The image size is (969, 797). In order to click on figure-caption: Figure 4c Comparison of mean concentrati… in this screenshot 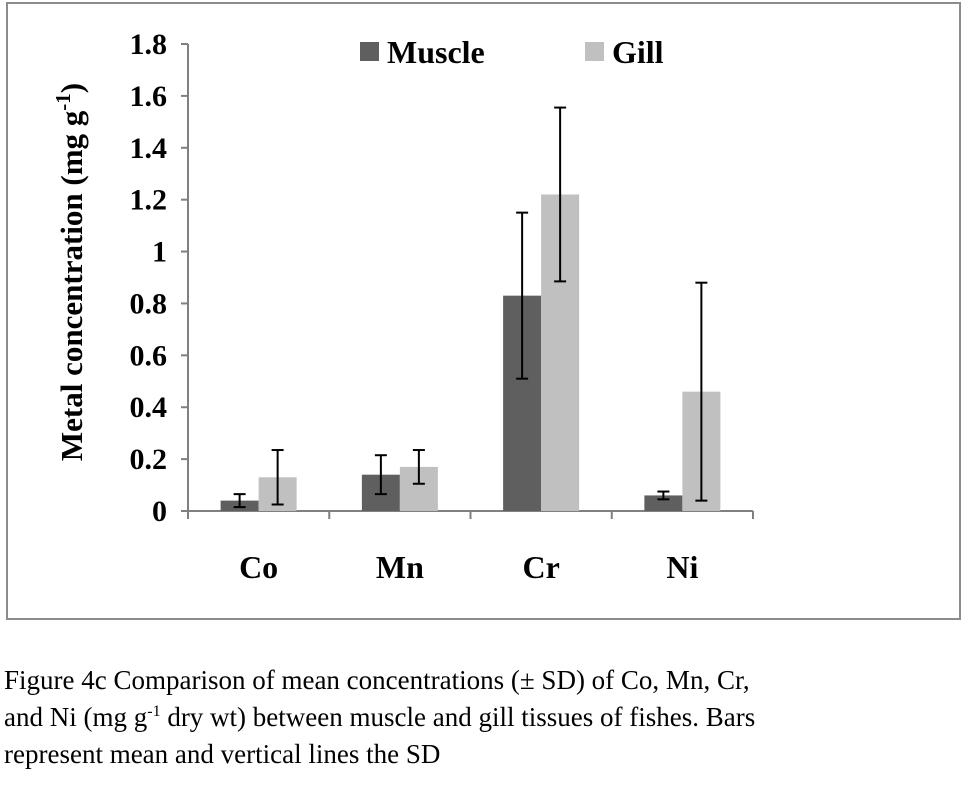, I will do `click(481, 717)`.